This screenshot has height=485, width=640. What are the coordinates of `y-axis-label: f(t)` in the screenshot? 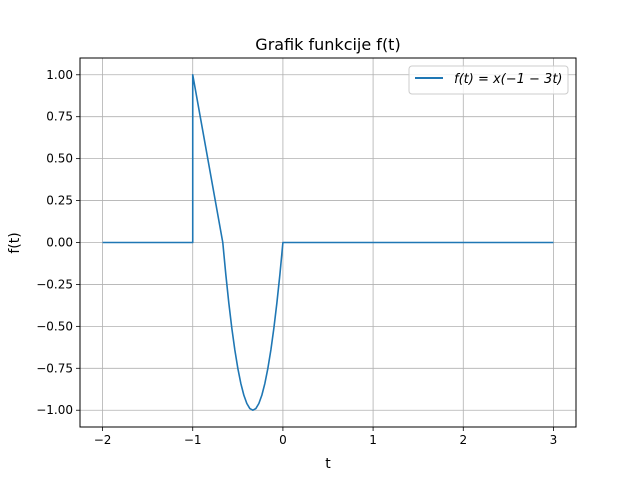 It's located at (15, 242).